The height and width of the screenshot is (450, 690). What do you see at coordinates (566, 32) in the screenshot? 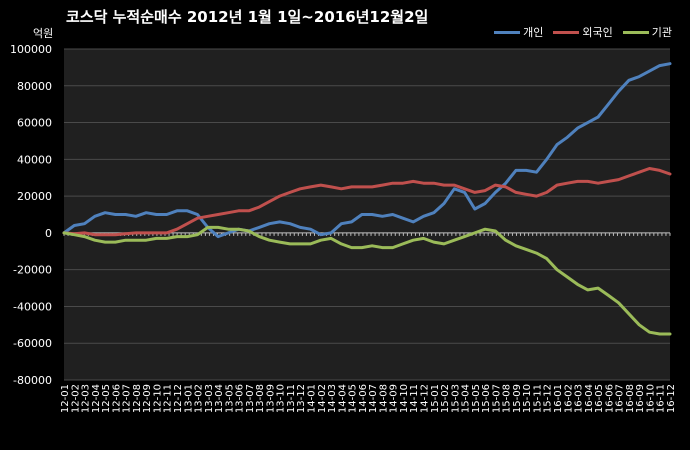
I see `legend-swatch-foreign` at bounding box center [566, 32].